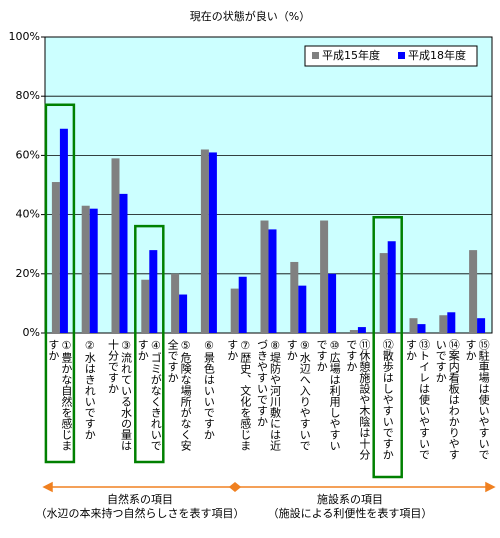 The height and width of the screenshot is (538, 500). Describe the element at coordinates (350, 499) in the screenshot. I see `annotation: 施設系の項目` at that location.